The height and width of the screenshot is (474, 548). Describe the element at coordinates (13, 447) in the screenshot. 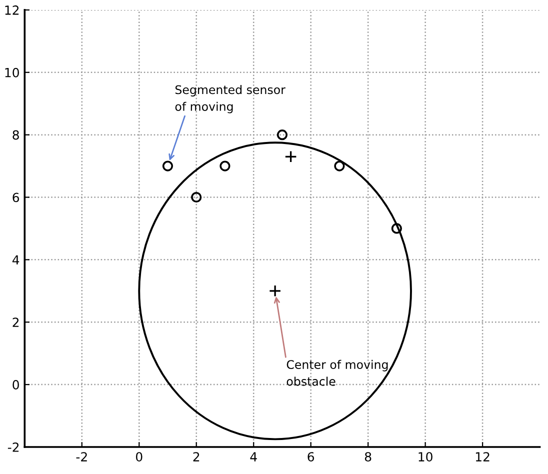

I see `y-tick-label: -2` at that location.